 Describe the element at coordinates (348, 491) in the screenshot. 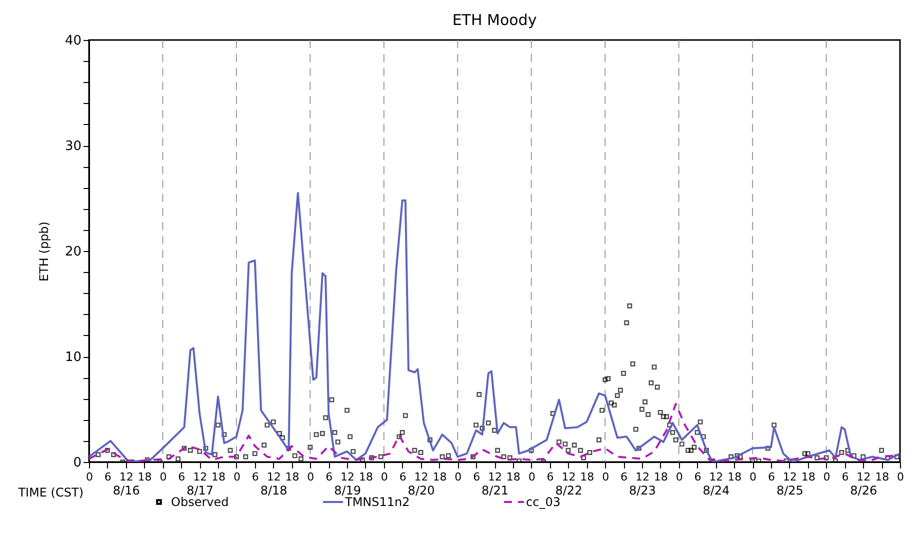

I see `x2-tick-label: 8/19` at that location.